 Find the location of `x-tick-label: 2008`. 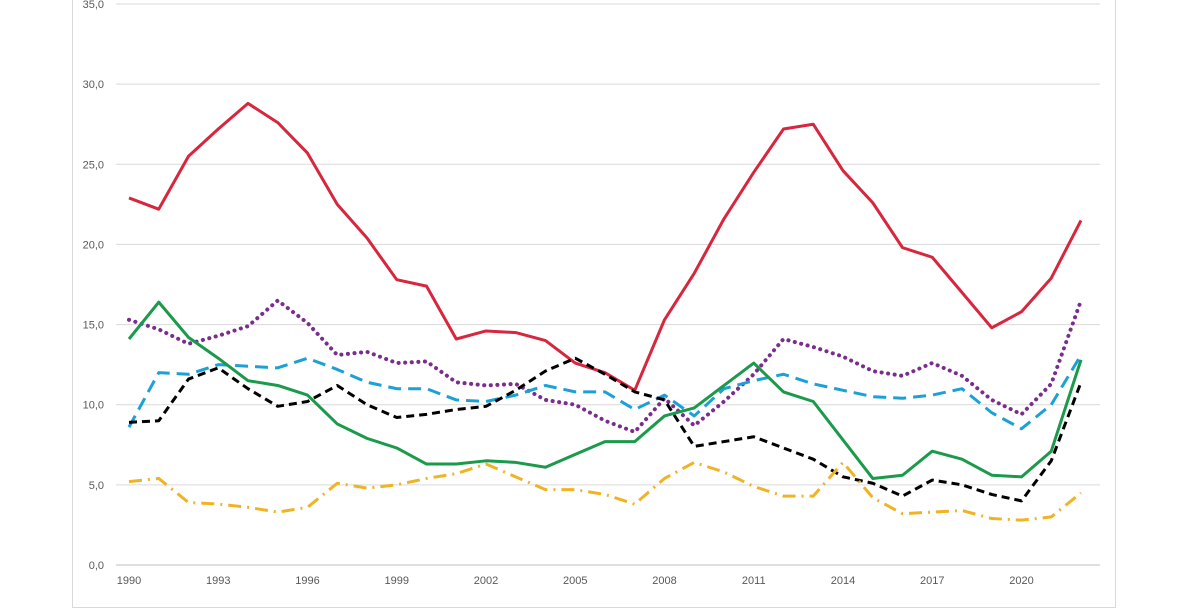

x-tick-label: 2008 is located at coordinates (664, 581).